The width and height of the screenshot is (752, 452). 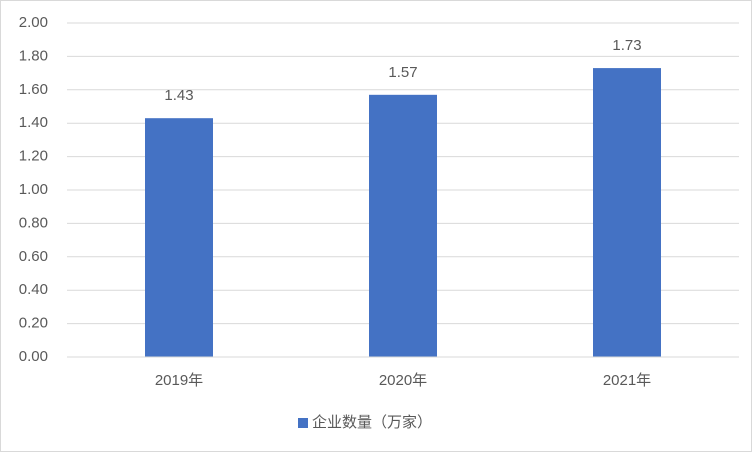 I want to click on y-tick-label: 2.00, so click(x=33, y=22).